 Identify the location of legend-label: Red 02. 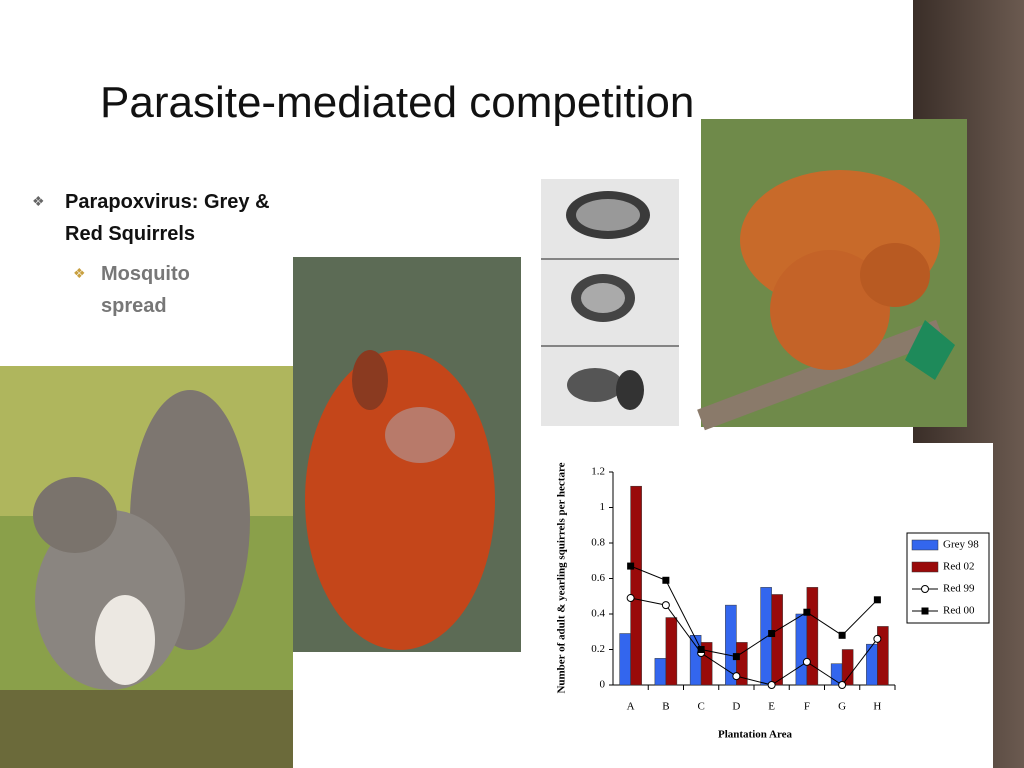
(958, 567).